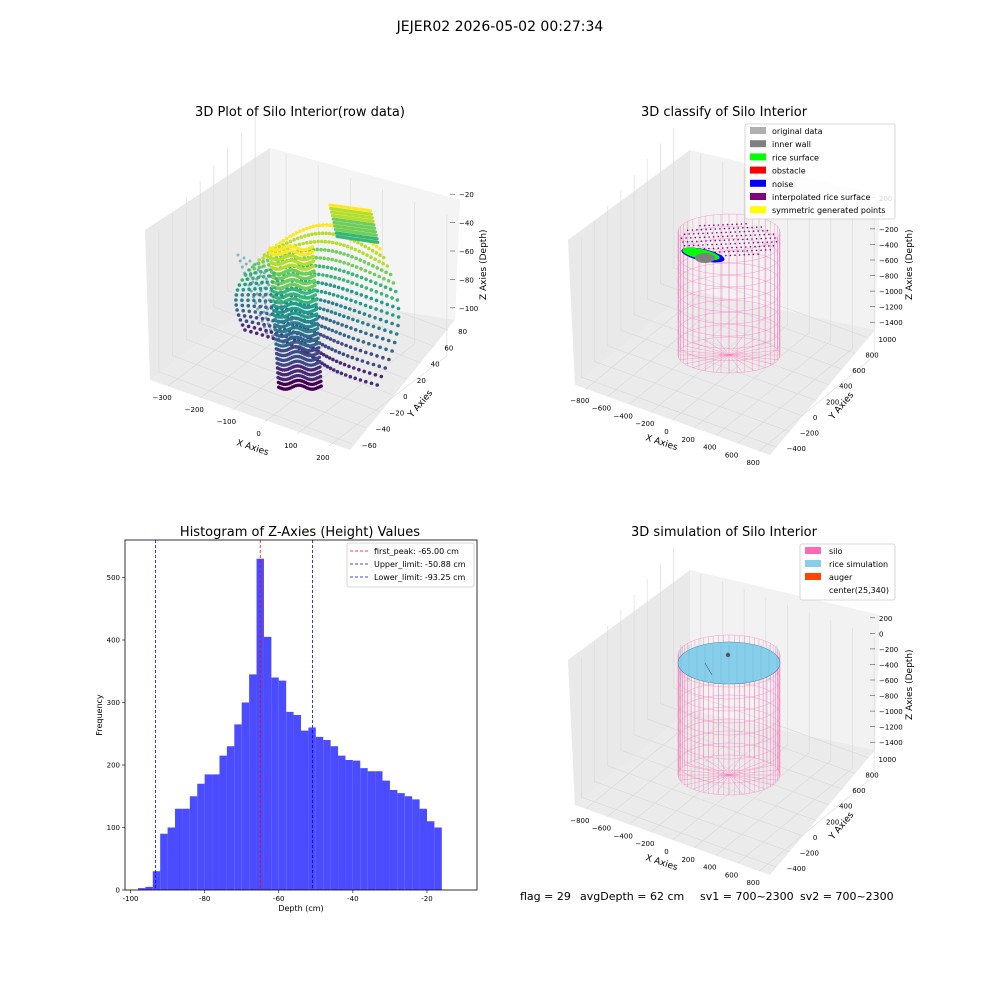 The height and width of the screenshot is (1000, 1000). Describe the element at coordinates (891, 743) in the screenshot. I see `z-tick-label: −1400` at that location.